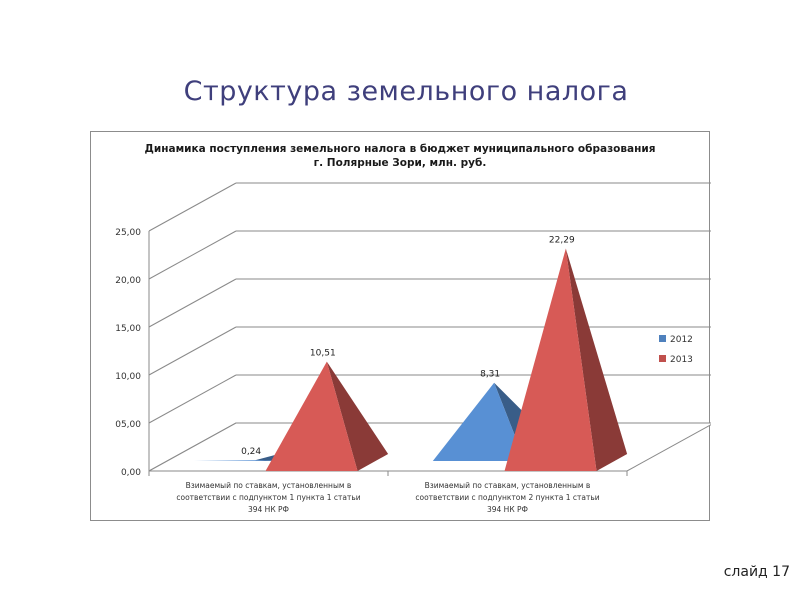 This screenshot has width=800, height=600. What do you see at coordinates (128, 377) in the screenshot?
I see `y-tick-label: 10,00` at bounding box center [128, 377].